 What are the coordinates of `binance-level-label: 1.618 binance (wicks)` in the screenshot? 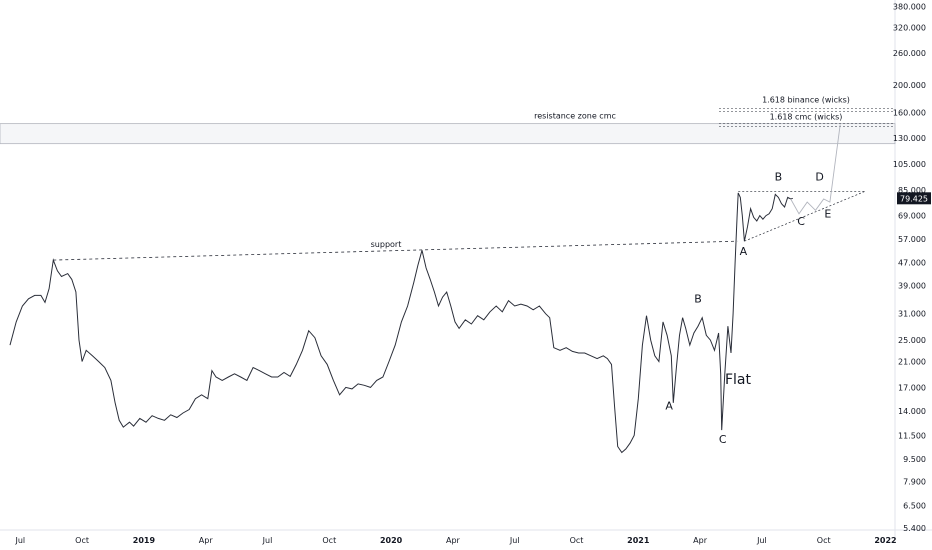 It's located at (806, 100).